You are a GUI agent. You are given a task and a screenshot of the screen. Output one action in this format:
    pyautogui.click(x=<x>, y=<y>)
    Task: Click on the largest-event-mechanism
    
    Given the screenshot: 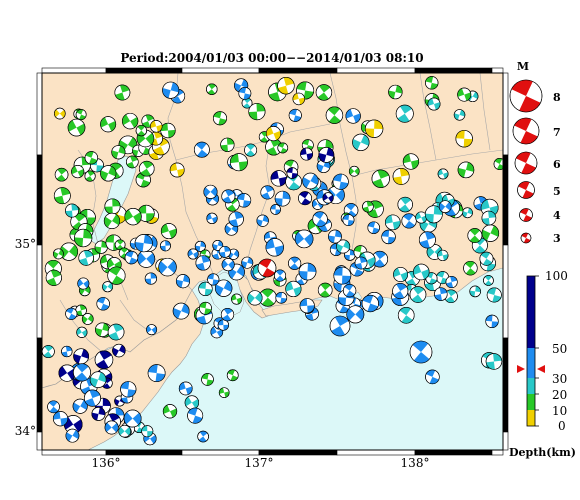 What is the action you would take?
    pyautogui.click(x=267, y=268)
    